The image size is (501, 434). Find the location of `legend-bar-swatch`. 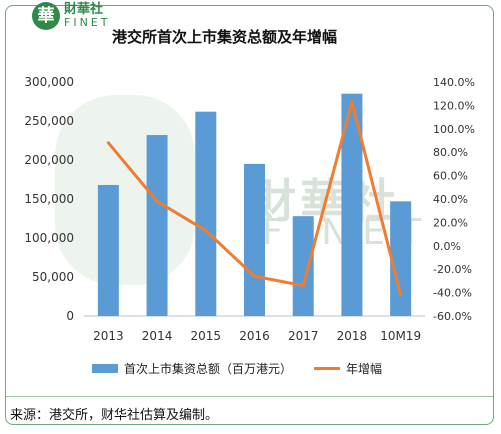

legend-bar-swatch is located at coordinates (105, 368).